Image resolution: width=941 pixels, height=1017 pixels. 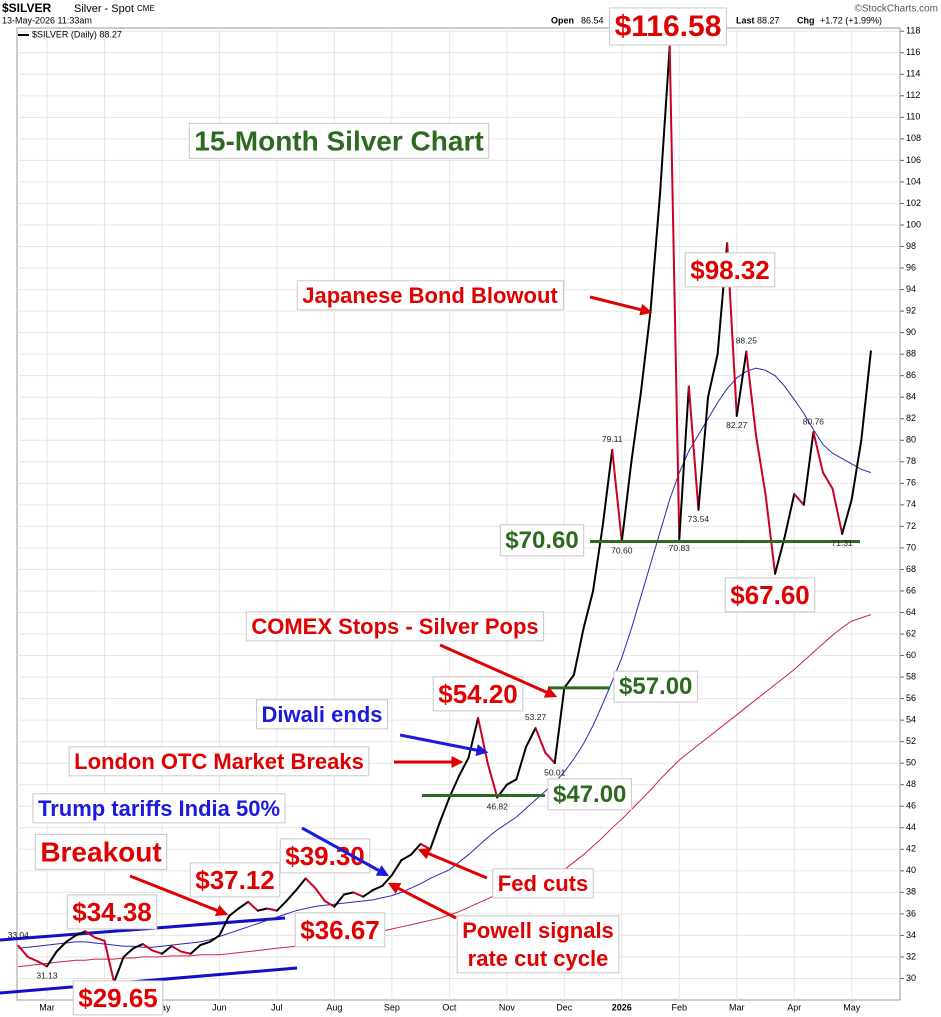 What do you see at coordinates (911, 978) in the screenshot?
I see `y-tick-label: 30` at bounding box center [911, 978].